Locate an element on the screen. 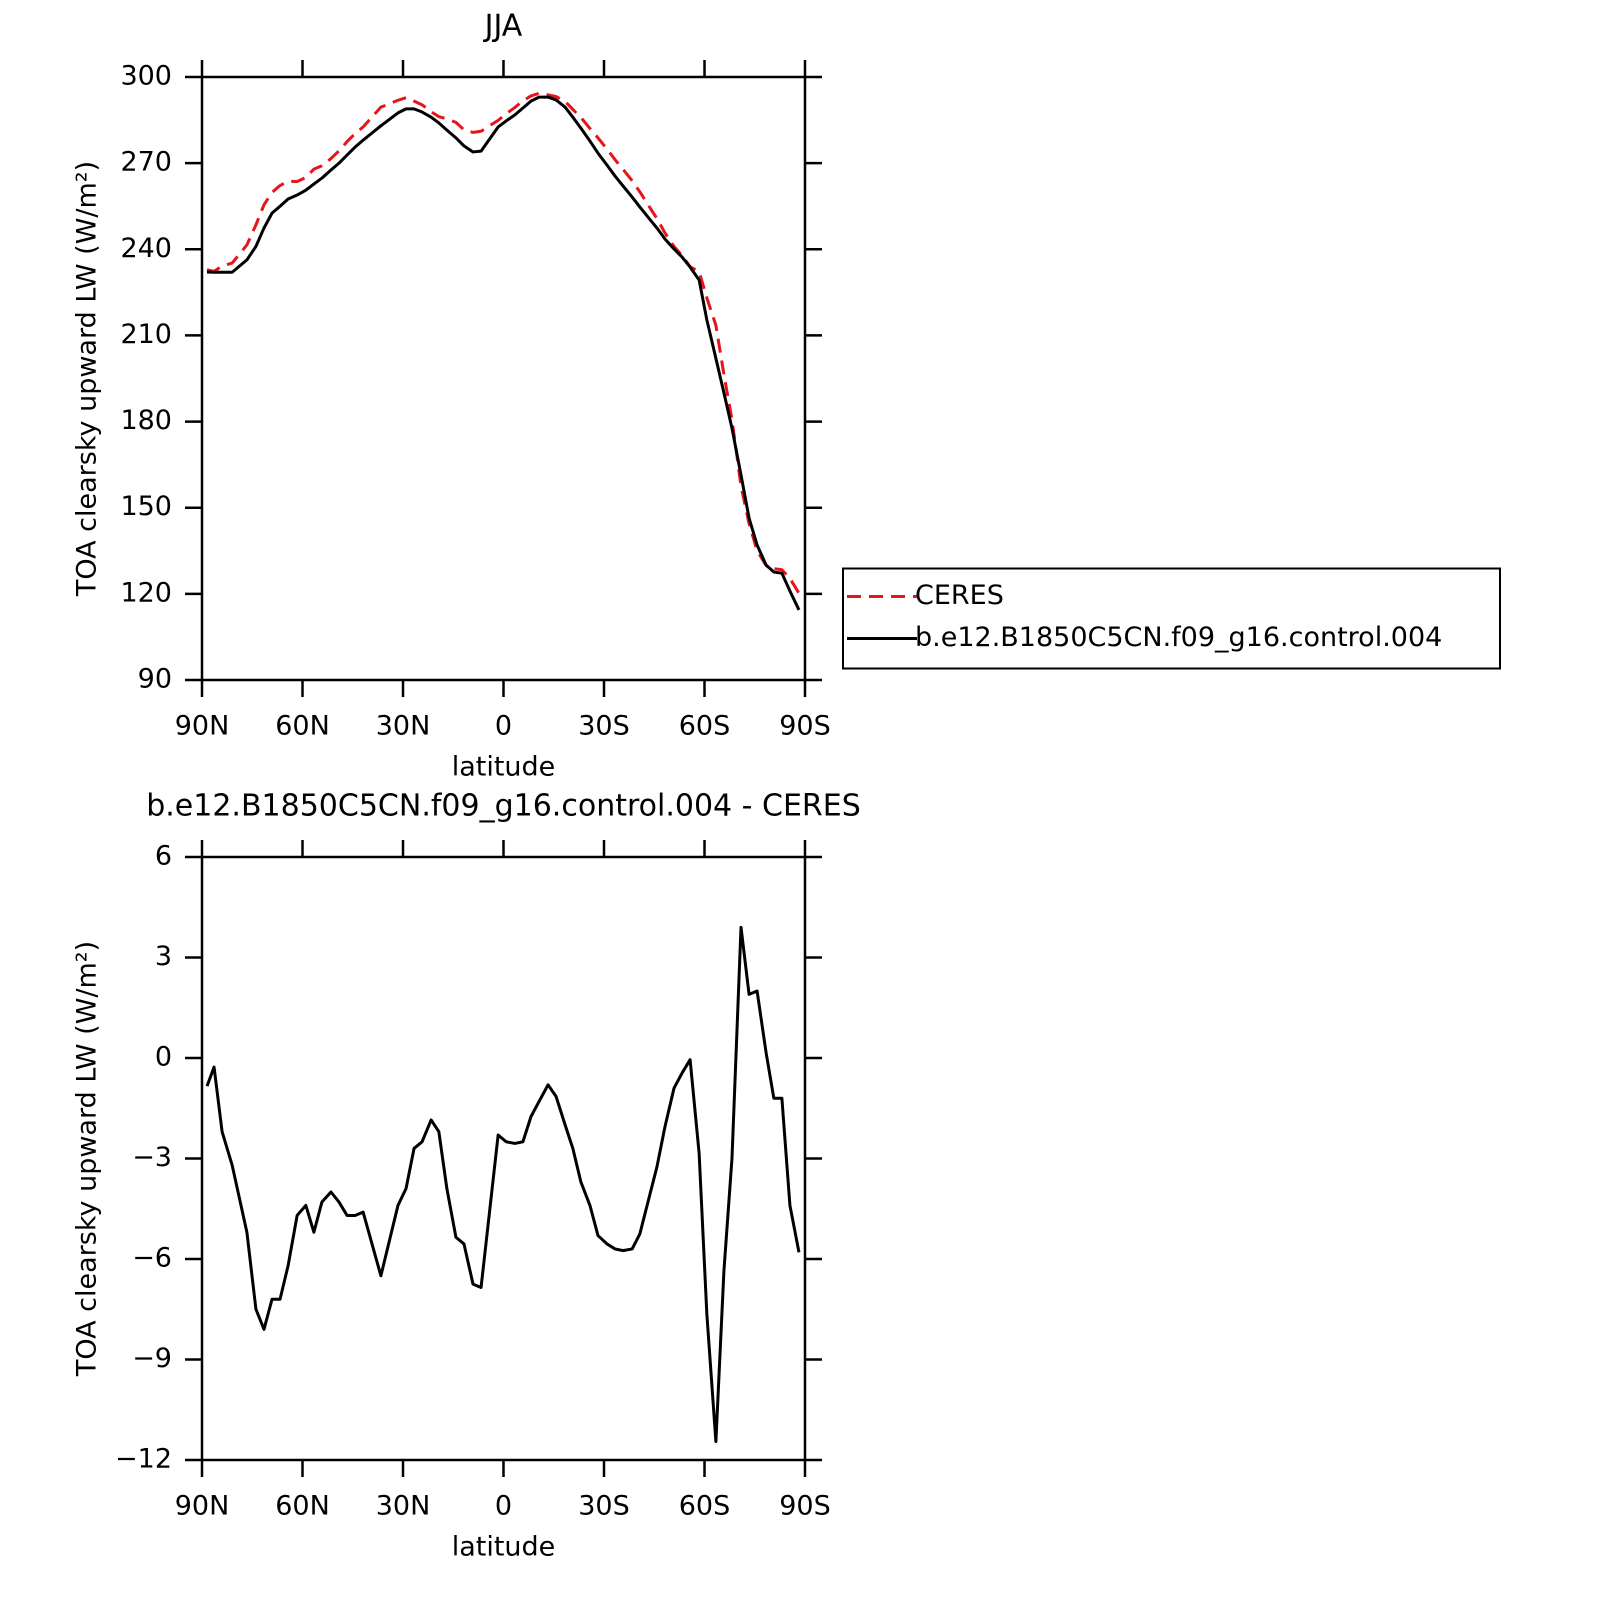 The width and height of the screenshot is (1619, 1619). y-tick-label: 0 is located at coordinates (163, 1057).